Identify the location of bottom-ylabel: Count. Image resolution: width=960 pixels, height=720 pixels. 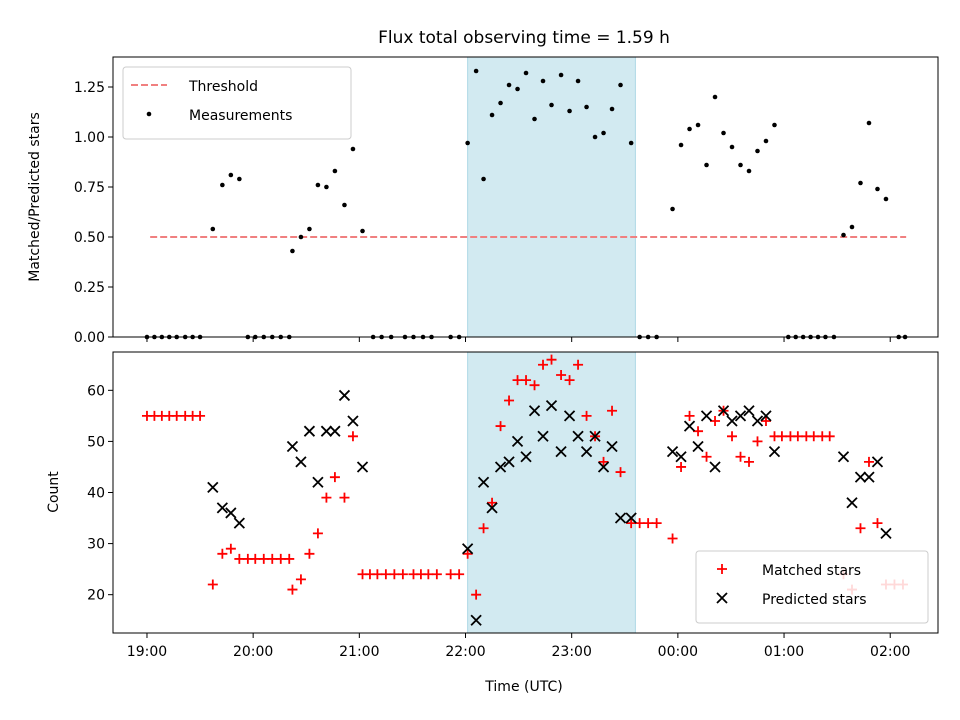
(54, 492).